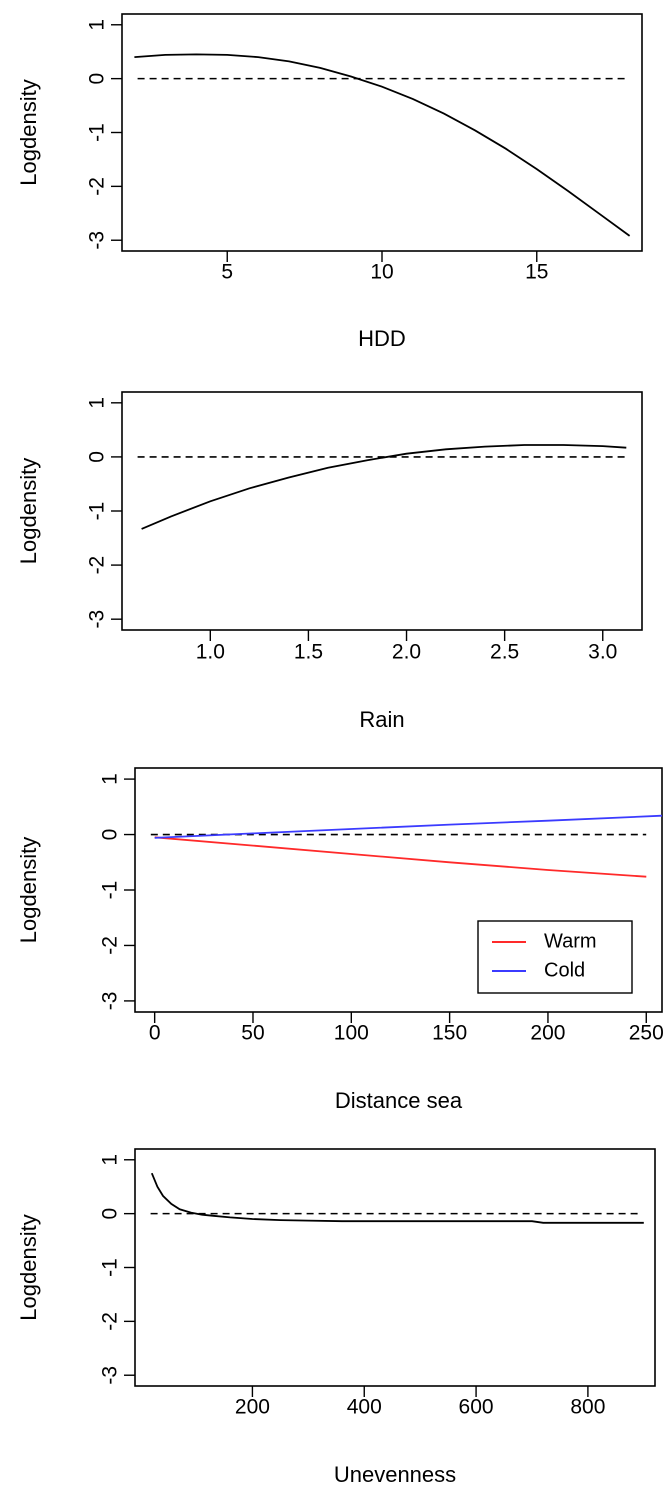 This screenshot has height=1492, width=668. I want to click on x-tick-label: 50, so click(252, 1032).